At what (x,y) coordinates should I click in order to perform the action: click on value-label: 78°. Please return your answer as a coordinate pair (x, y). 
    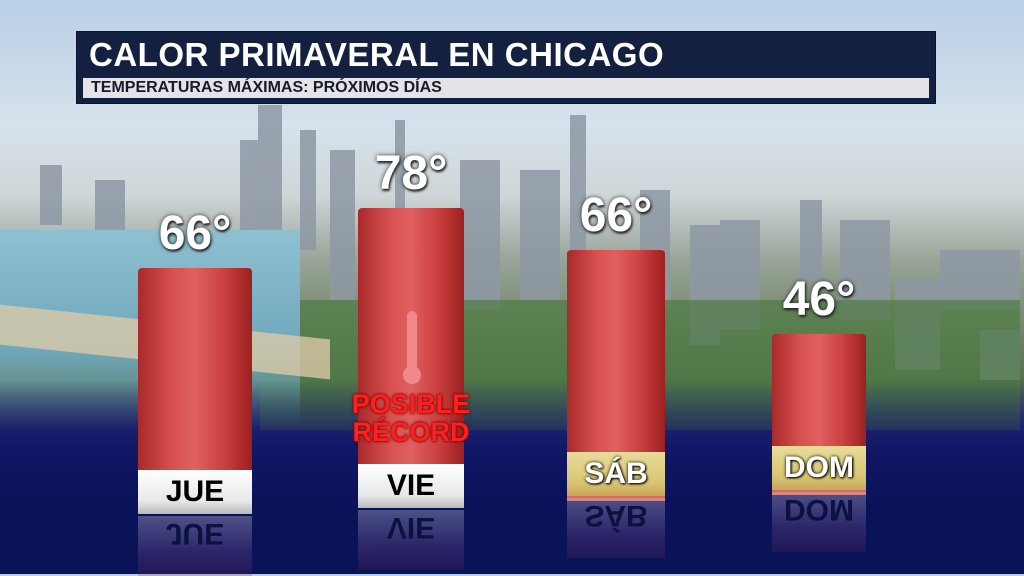
    Looking at the image, I should click on (411, 173).